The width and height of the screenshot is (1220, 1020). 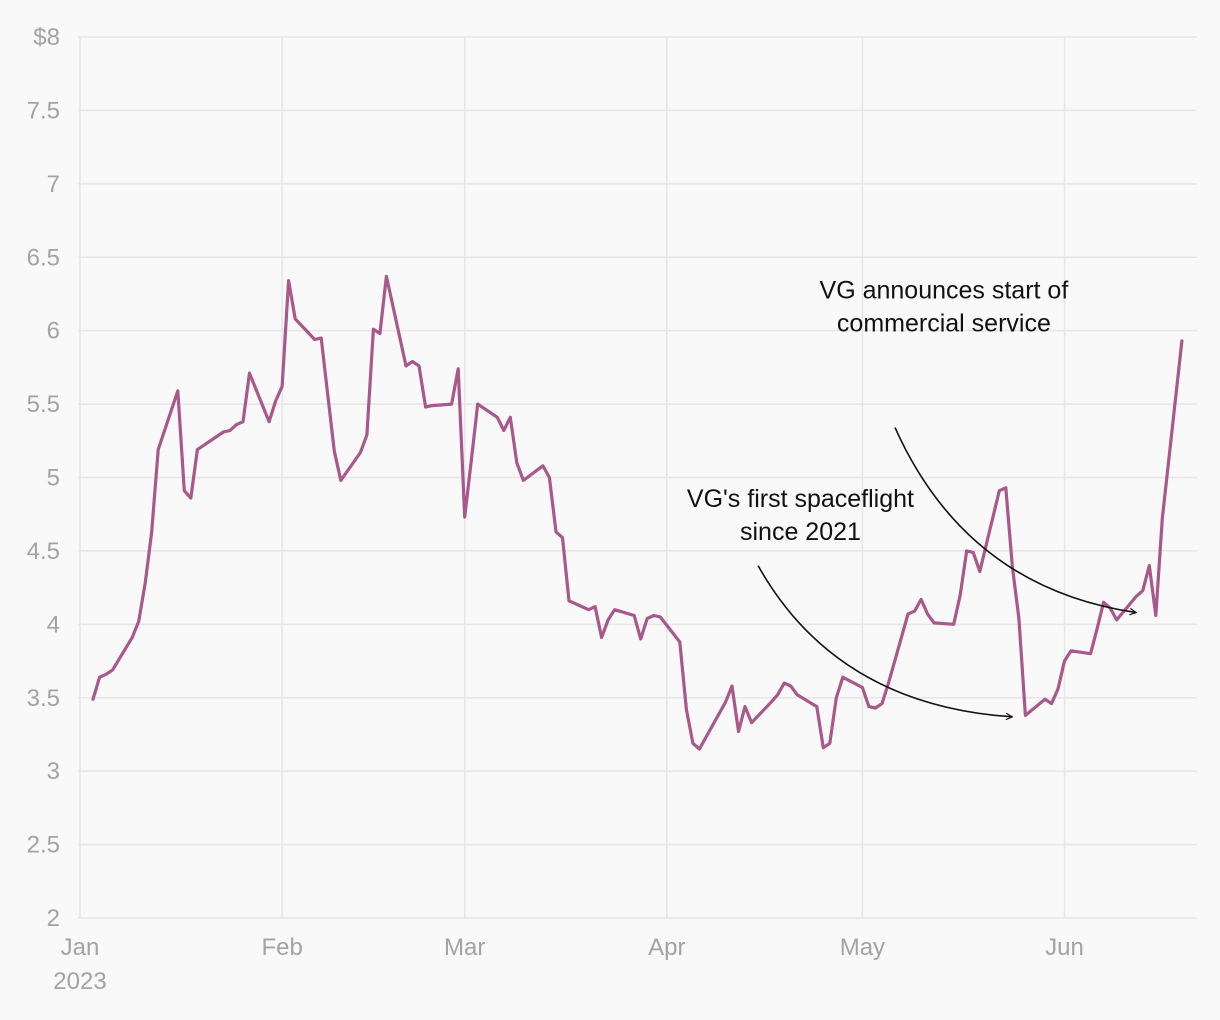 I want to click on annotation-text: since 2021, so click(x=800, y=532).